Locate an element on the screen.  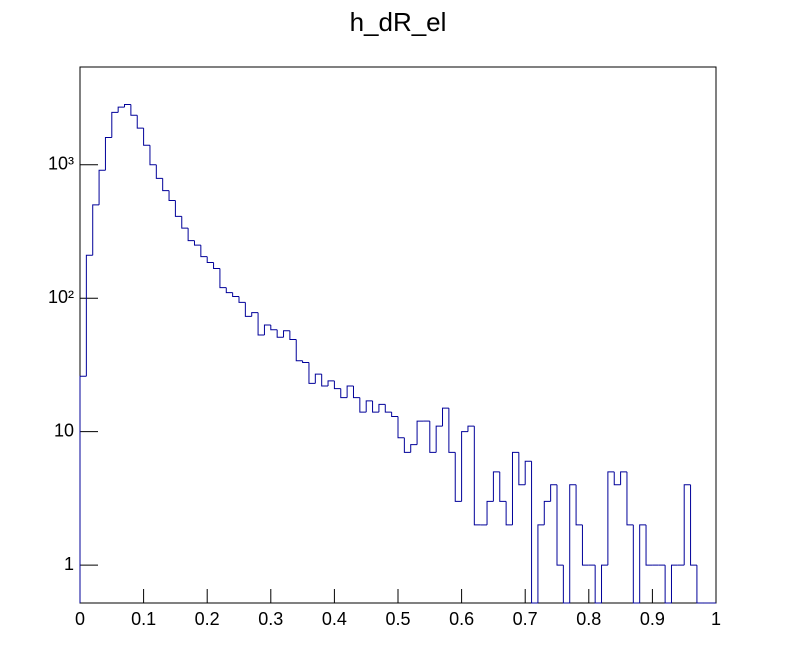
x-tick-label: 0.9 is located at coordinates (652, 619).